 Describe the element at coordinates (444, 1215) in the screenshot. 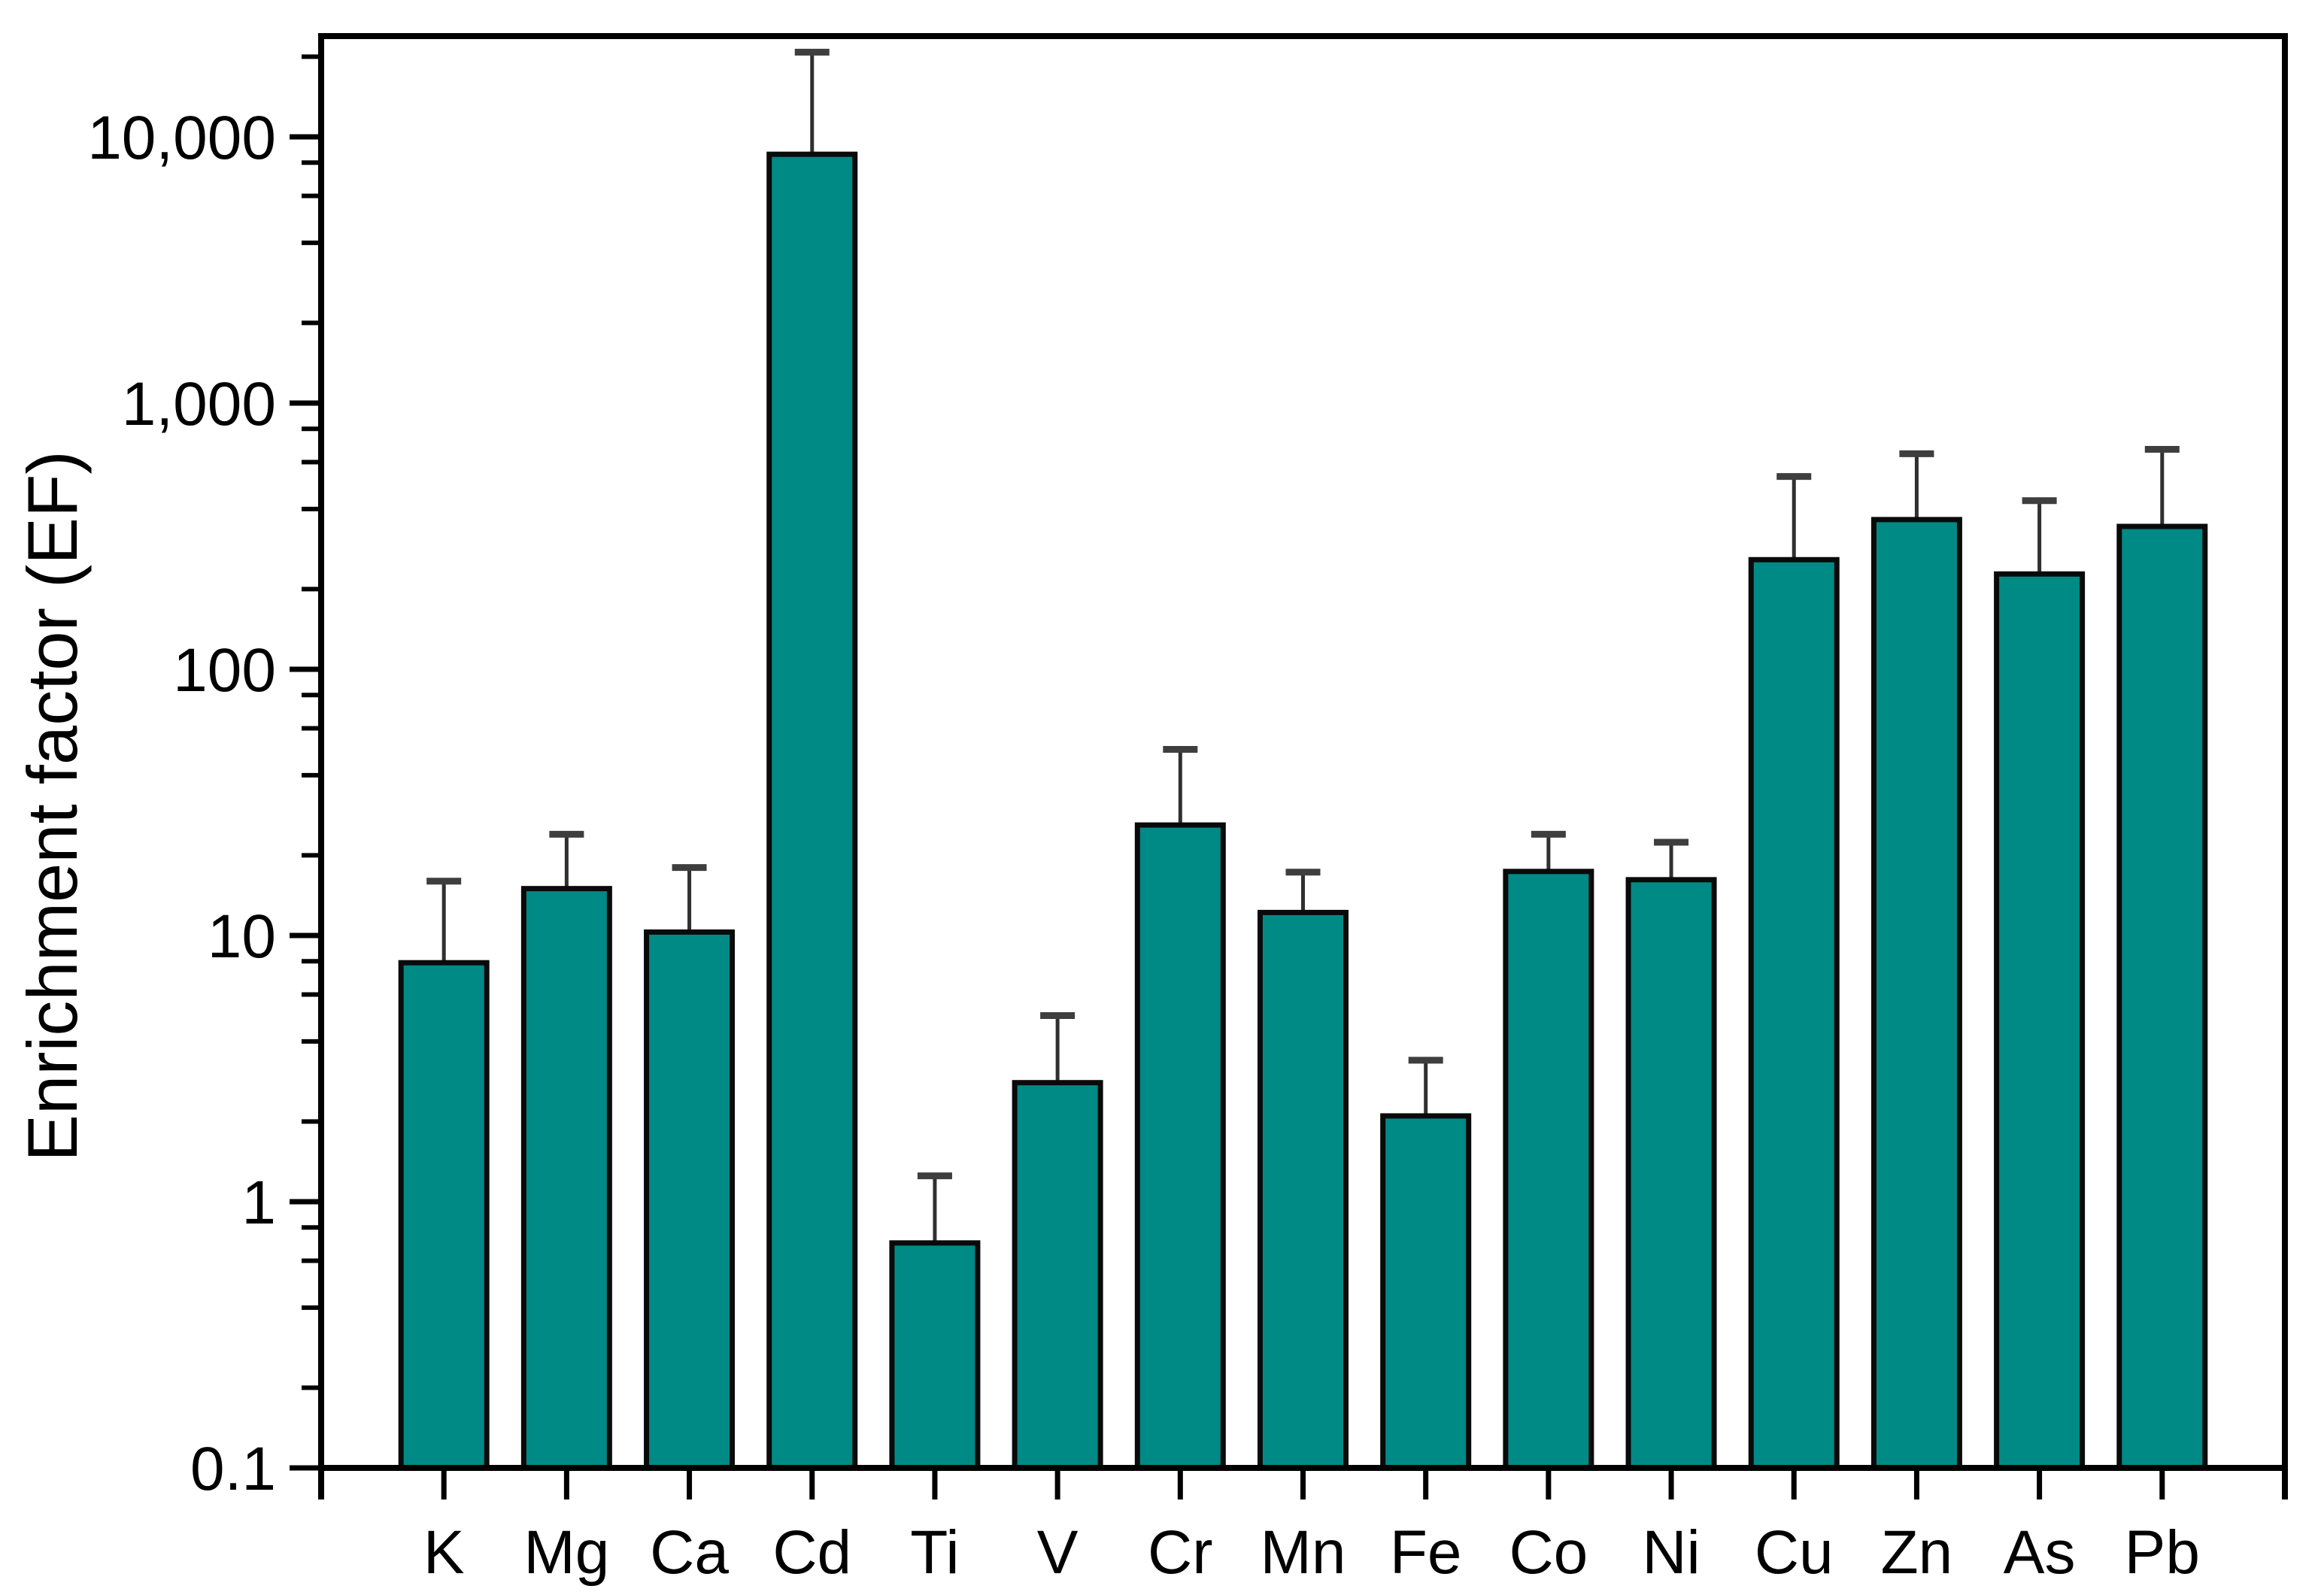

I see `bar-K` at that location.